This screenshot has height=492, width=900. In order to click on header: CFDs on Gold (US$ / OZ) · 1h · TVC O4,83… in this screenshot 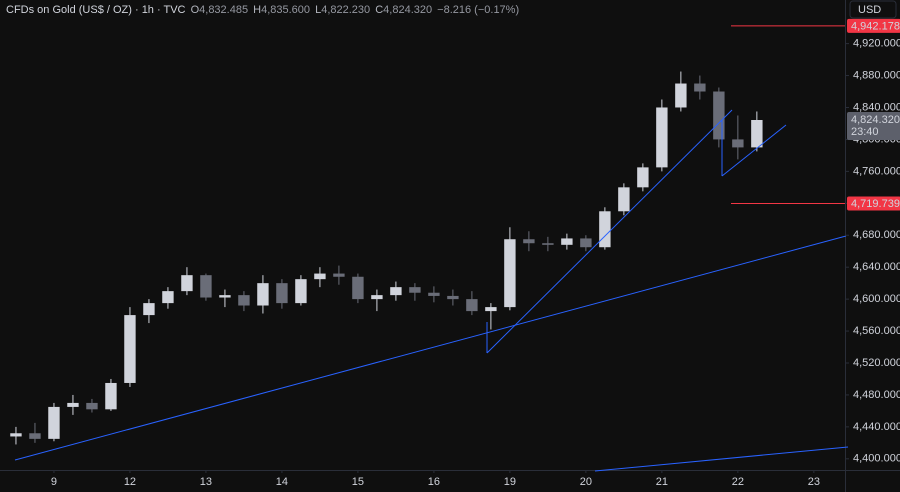, I will do `click(262, 10)`.